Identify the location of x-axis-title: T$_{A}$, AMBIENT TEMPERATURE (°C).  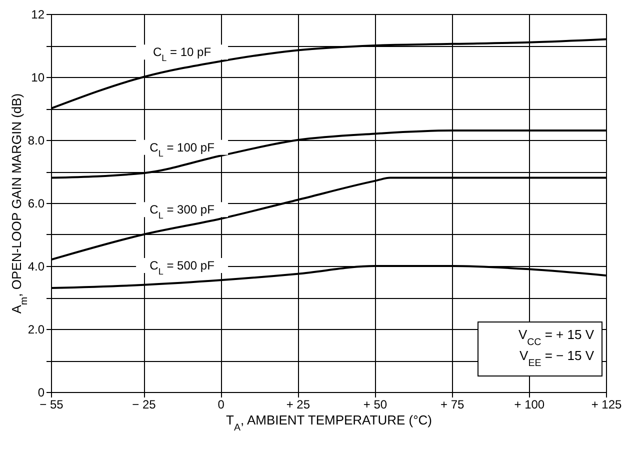
(329, 422).